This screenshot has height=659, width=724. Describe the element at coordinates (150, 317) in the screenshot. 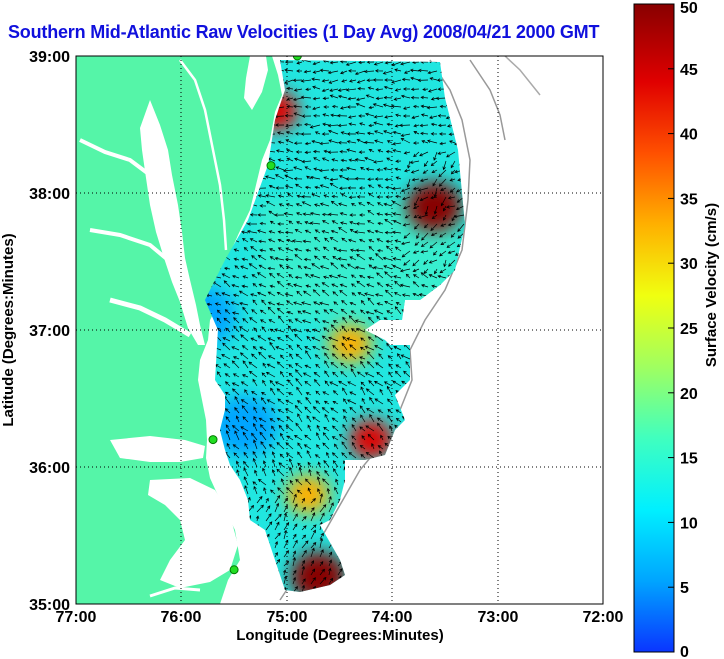

I see `river-james` at that location.